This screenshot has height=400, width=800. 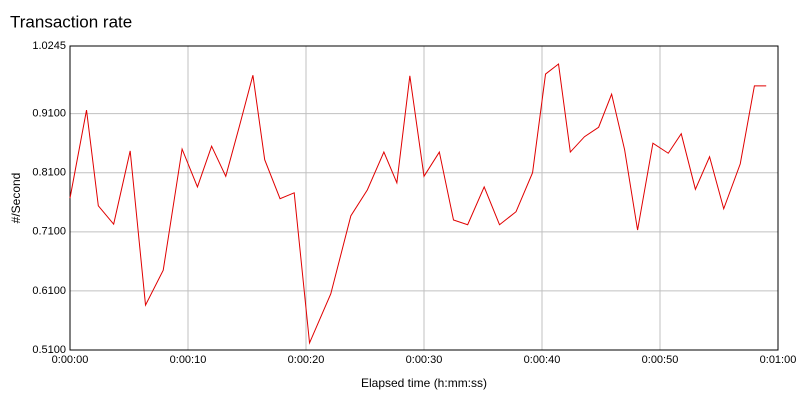 I want to click on y-tick-label: 0.5100, so click(x=49, y=350).